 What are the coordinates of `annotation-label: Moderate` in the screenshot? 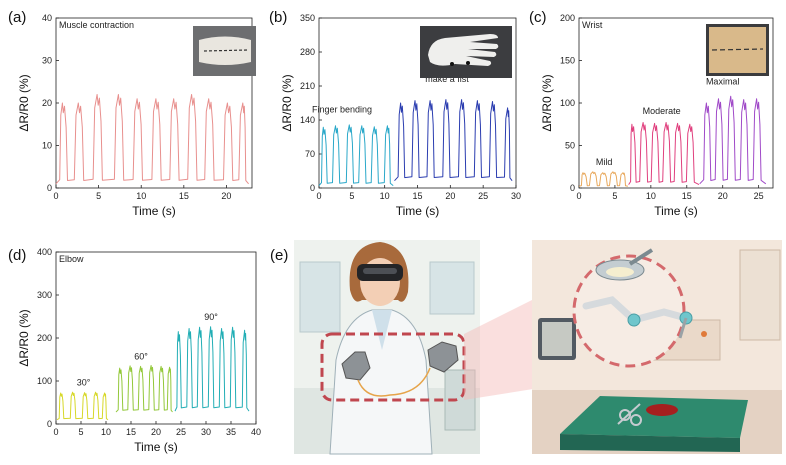 It's located at (662, 111).